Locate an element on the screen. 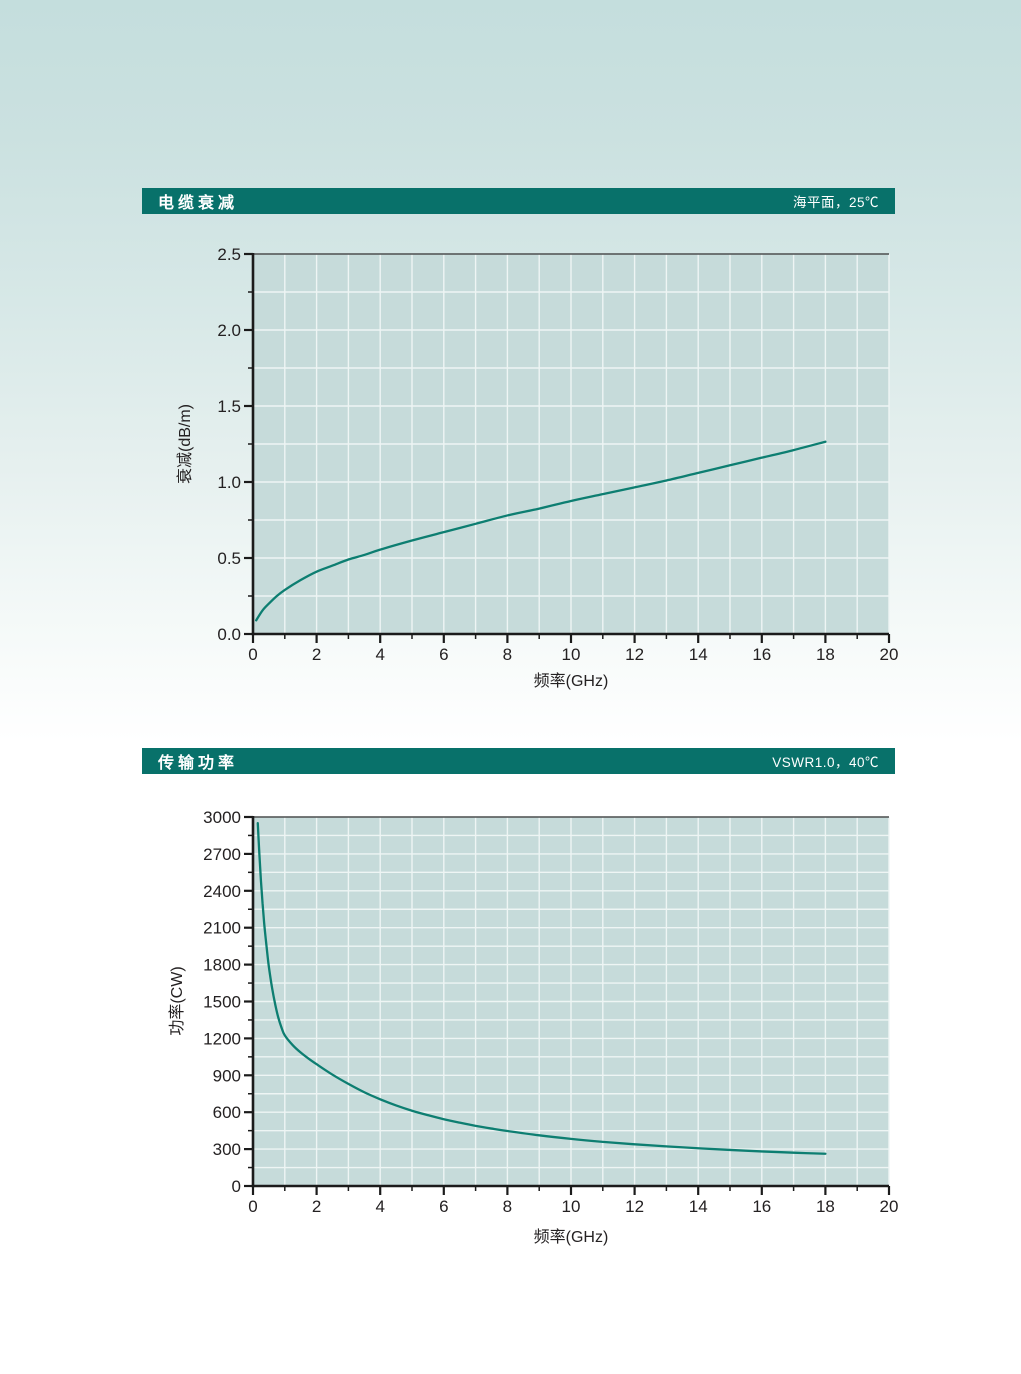  y-tick-label: 0.5 is located at coordinates (229, 558).